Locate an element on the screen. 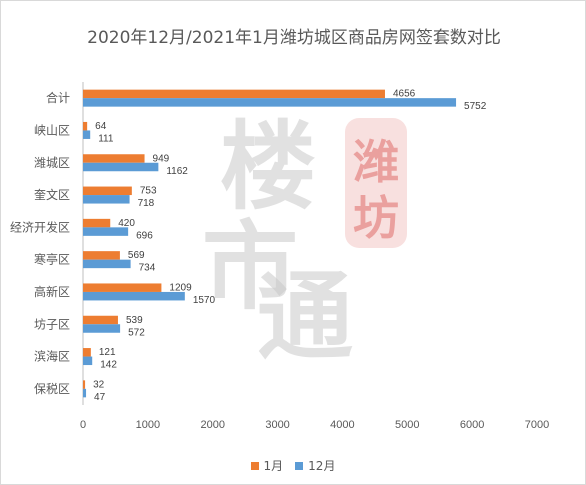 This screenshot has width=586, height=485. x-tick-label: 1000 is located at coordinates (148, 425).